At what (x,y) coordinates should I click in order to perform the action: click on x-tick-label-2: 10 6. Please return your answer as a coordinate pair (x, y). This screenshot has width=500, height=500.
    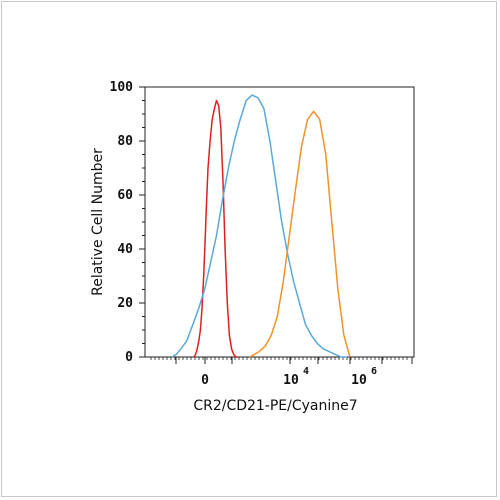
    Looking at the image, I should click on (364, 377).